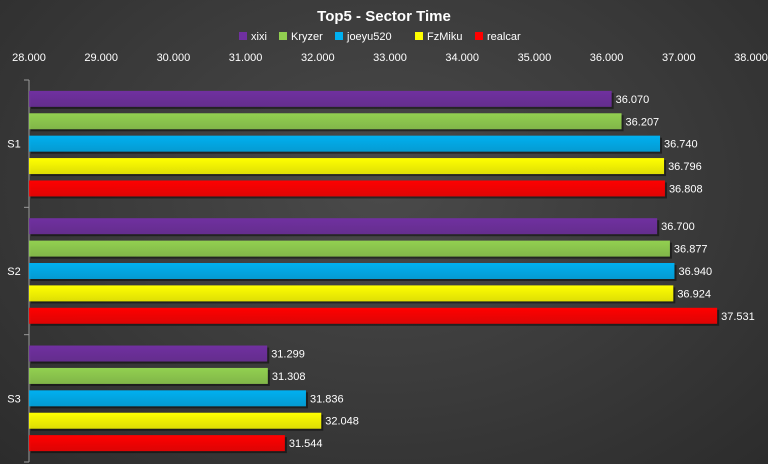 Image resolution: width=768 pixels, height=464 pixels. I want to click on legend-swatch-xixi, so click(243, 36).